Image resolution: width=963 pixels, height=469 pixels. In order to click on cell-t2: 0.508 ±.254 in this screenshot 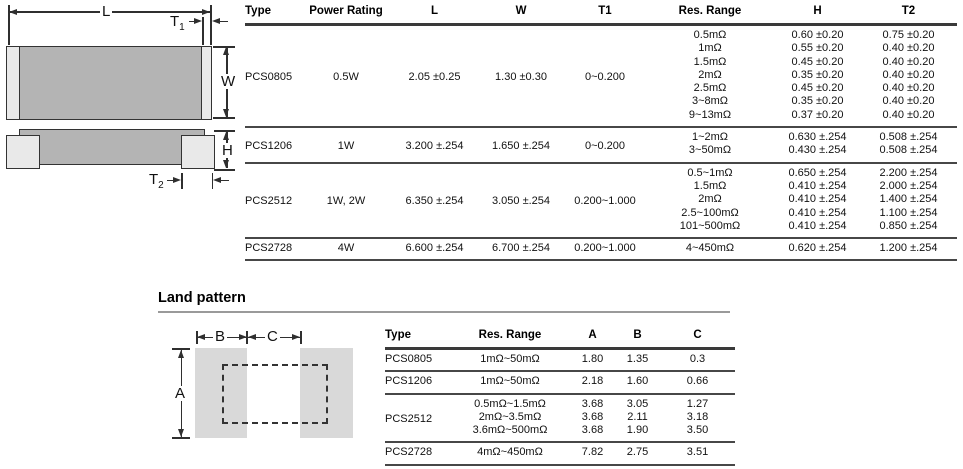, I will do `click(908, 137)`.